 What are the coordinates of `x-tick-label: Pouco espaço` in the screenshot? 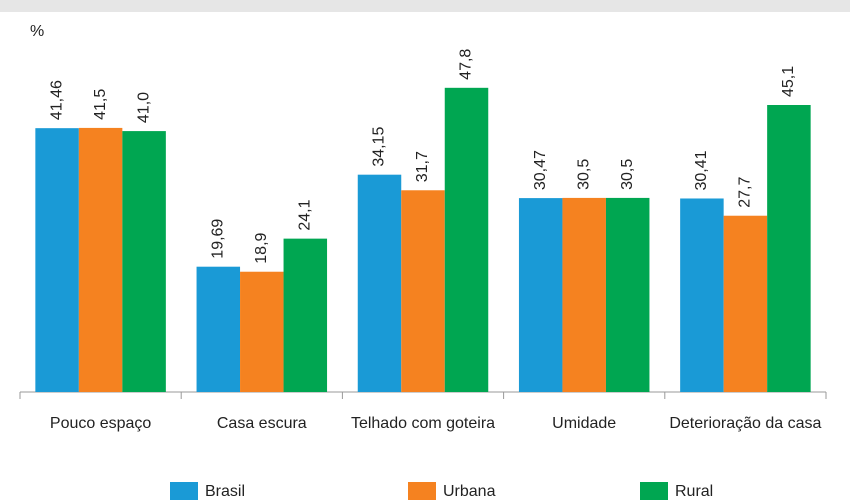 It's located at (101, 423).